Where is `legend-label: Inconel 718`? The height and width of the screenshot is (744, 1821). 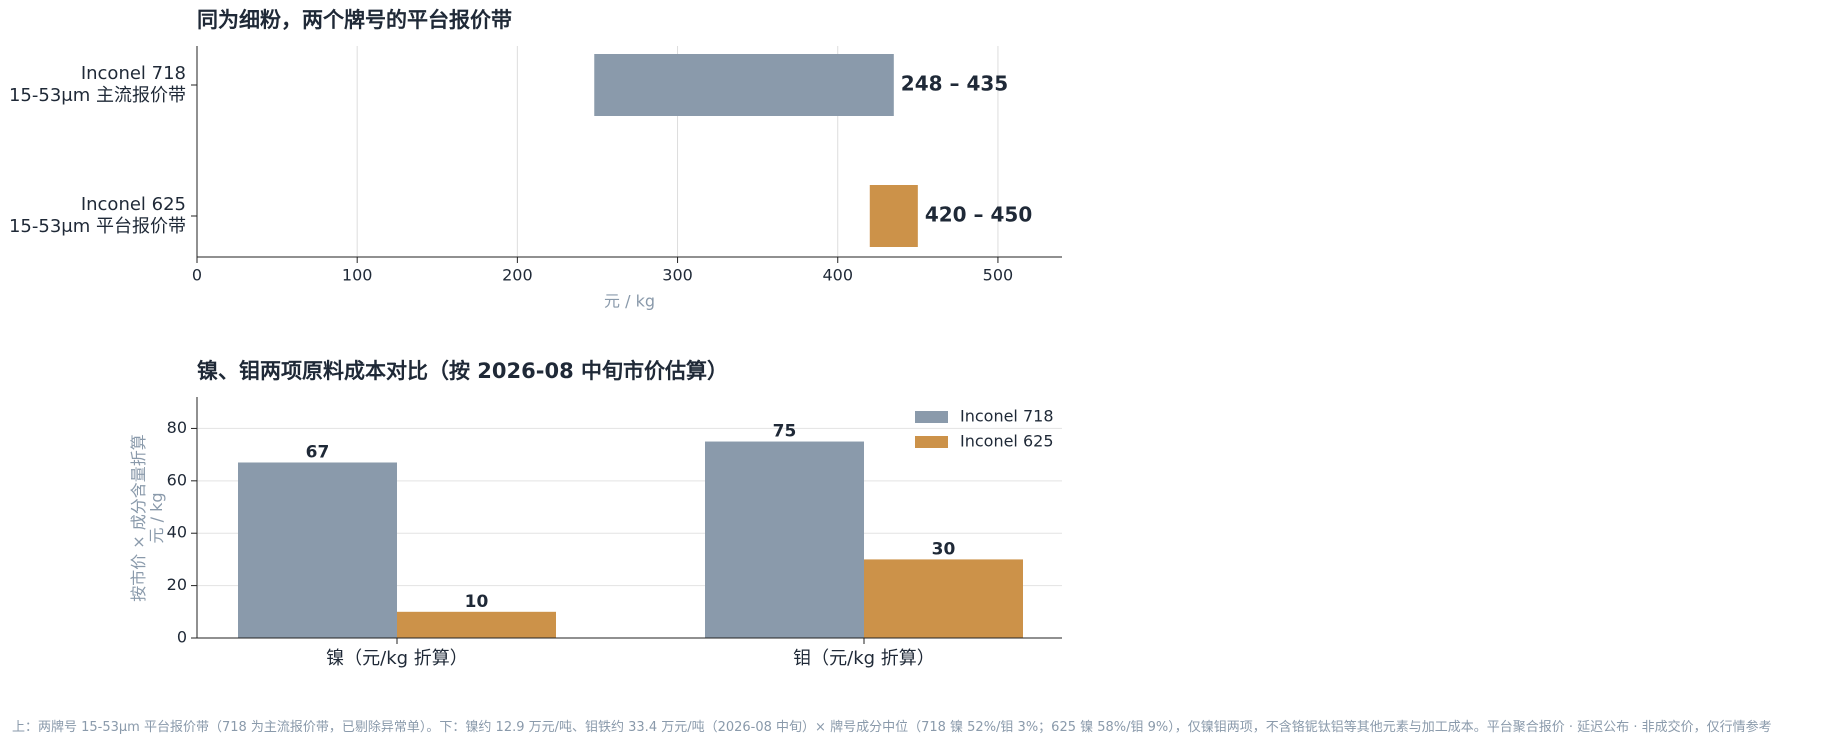
legend-label: Inconel 718 is located at coordinates (1007, 416).